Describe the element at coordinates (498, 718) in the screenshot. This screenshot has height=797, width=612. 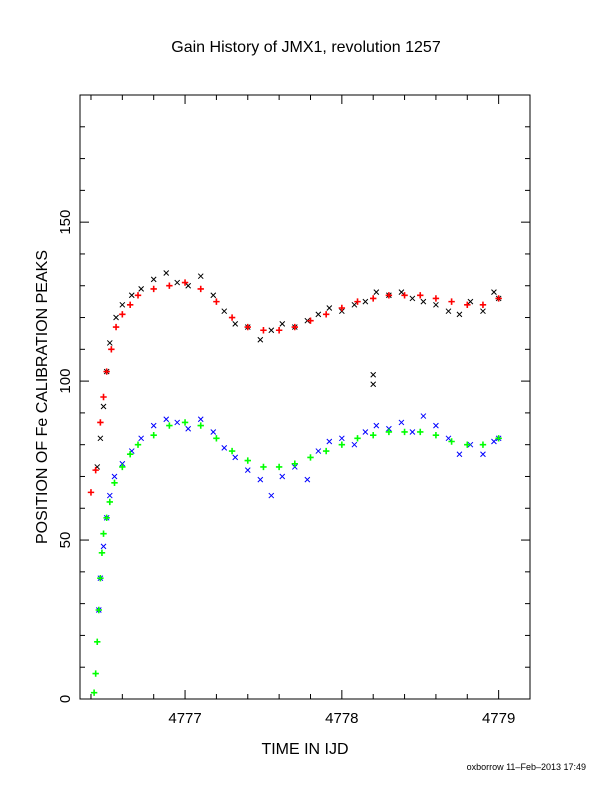
I see `x-tick-label: 4779` at that location.